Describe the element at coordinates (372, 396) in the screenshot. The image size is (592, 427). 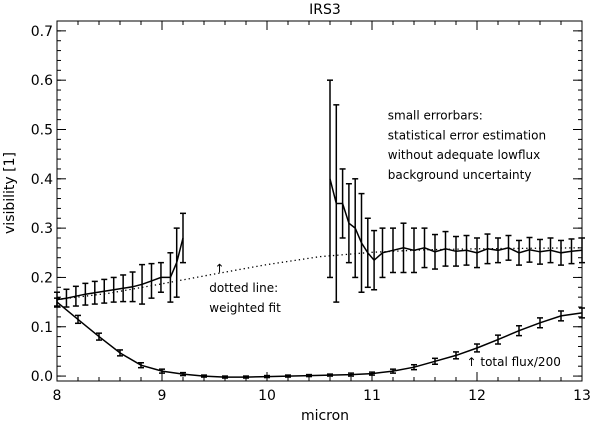
I see `x-tick-label: 11` at that location.